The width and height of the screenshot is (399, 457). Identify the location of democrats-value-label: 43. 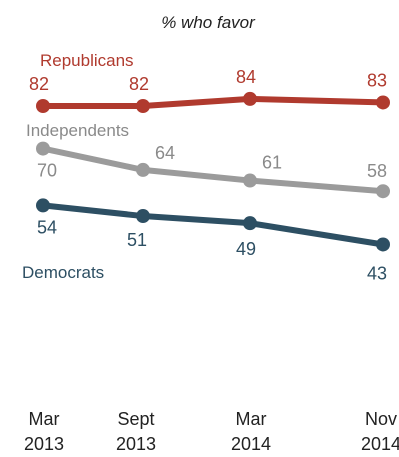
(377, 273).